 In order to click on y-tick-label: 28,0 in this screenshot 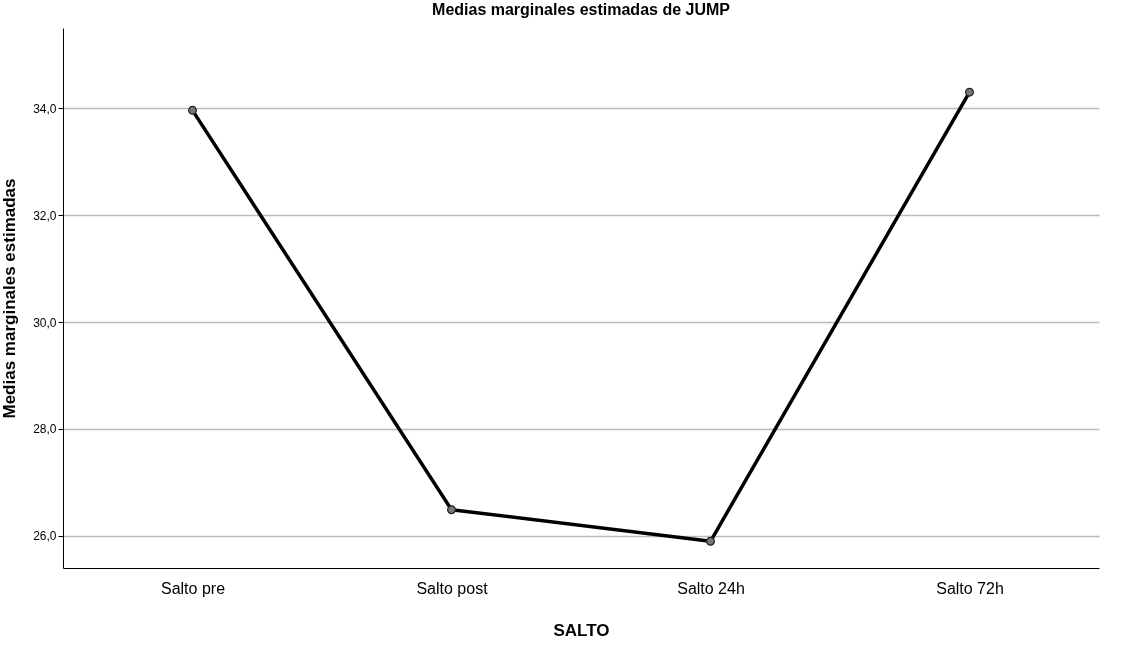, I will do `click(45, 429)`.